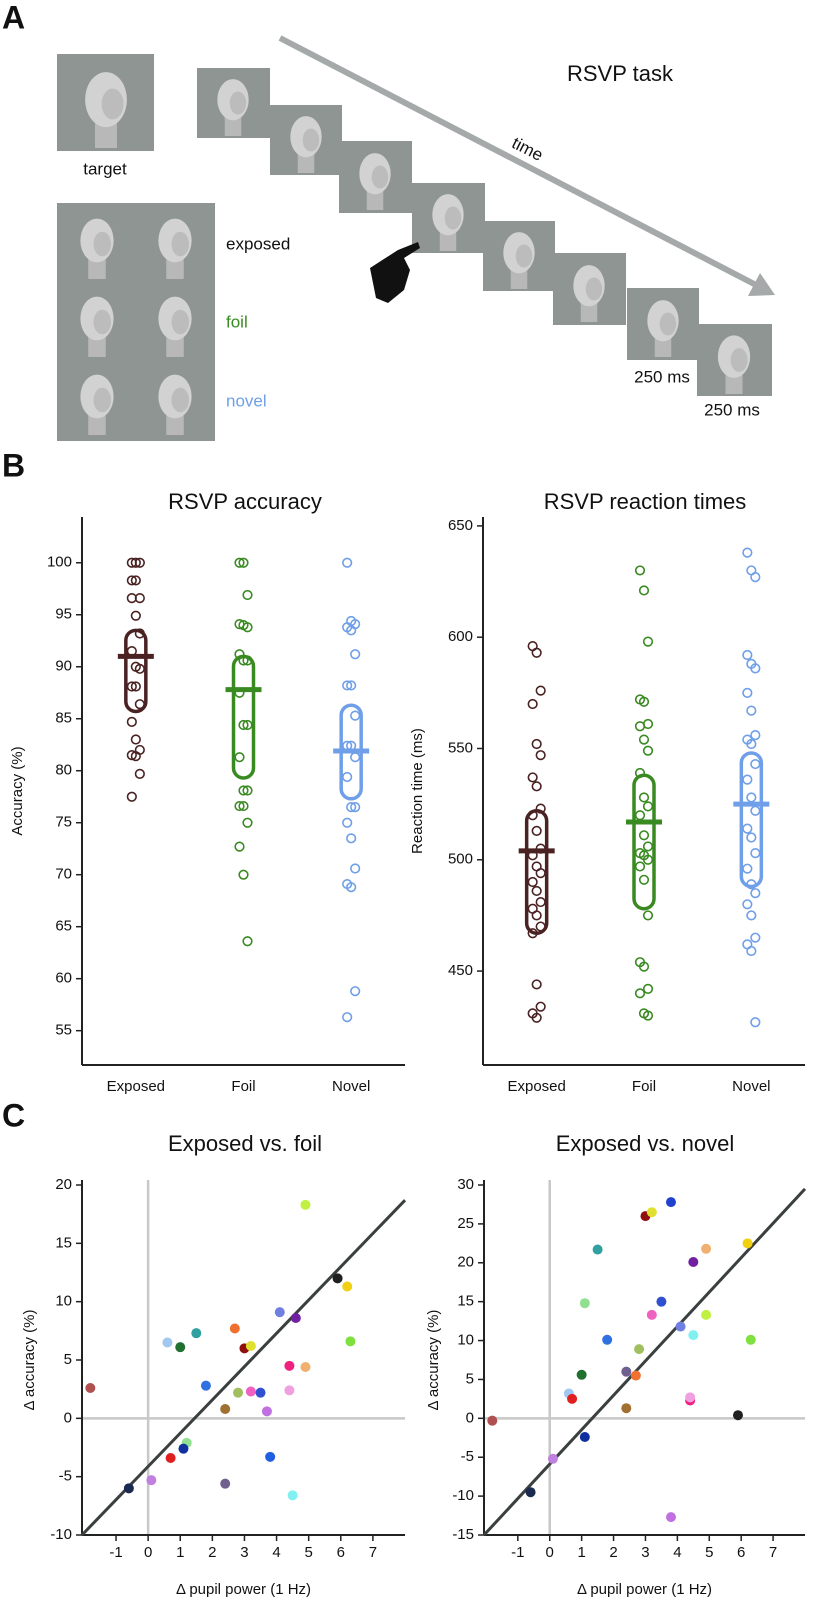 The height and width of the screenshot is (1610, 826). I want to click on y-tick-label: 25, so click(465, 1223).